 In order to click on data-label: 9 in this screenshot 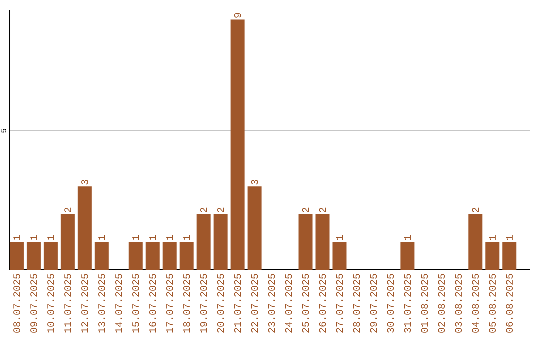, I will do `click(238, 15)`.